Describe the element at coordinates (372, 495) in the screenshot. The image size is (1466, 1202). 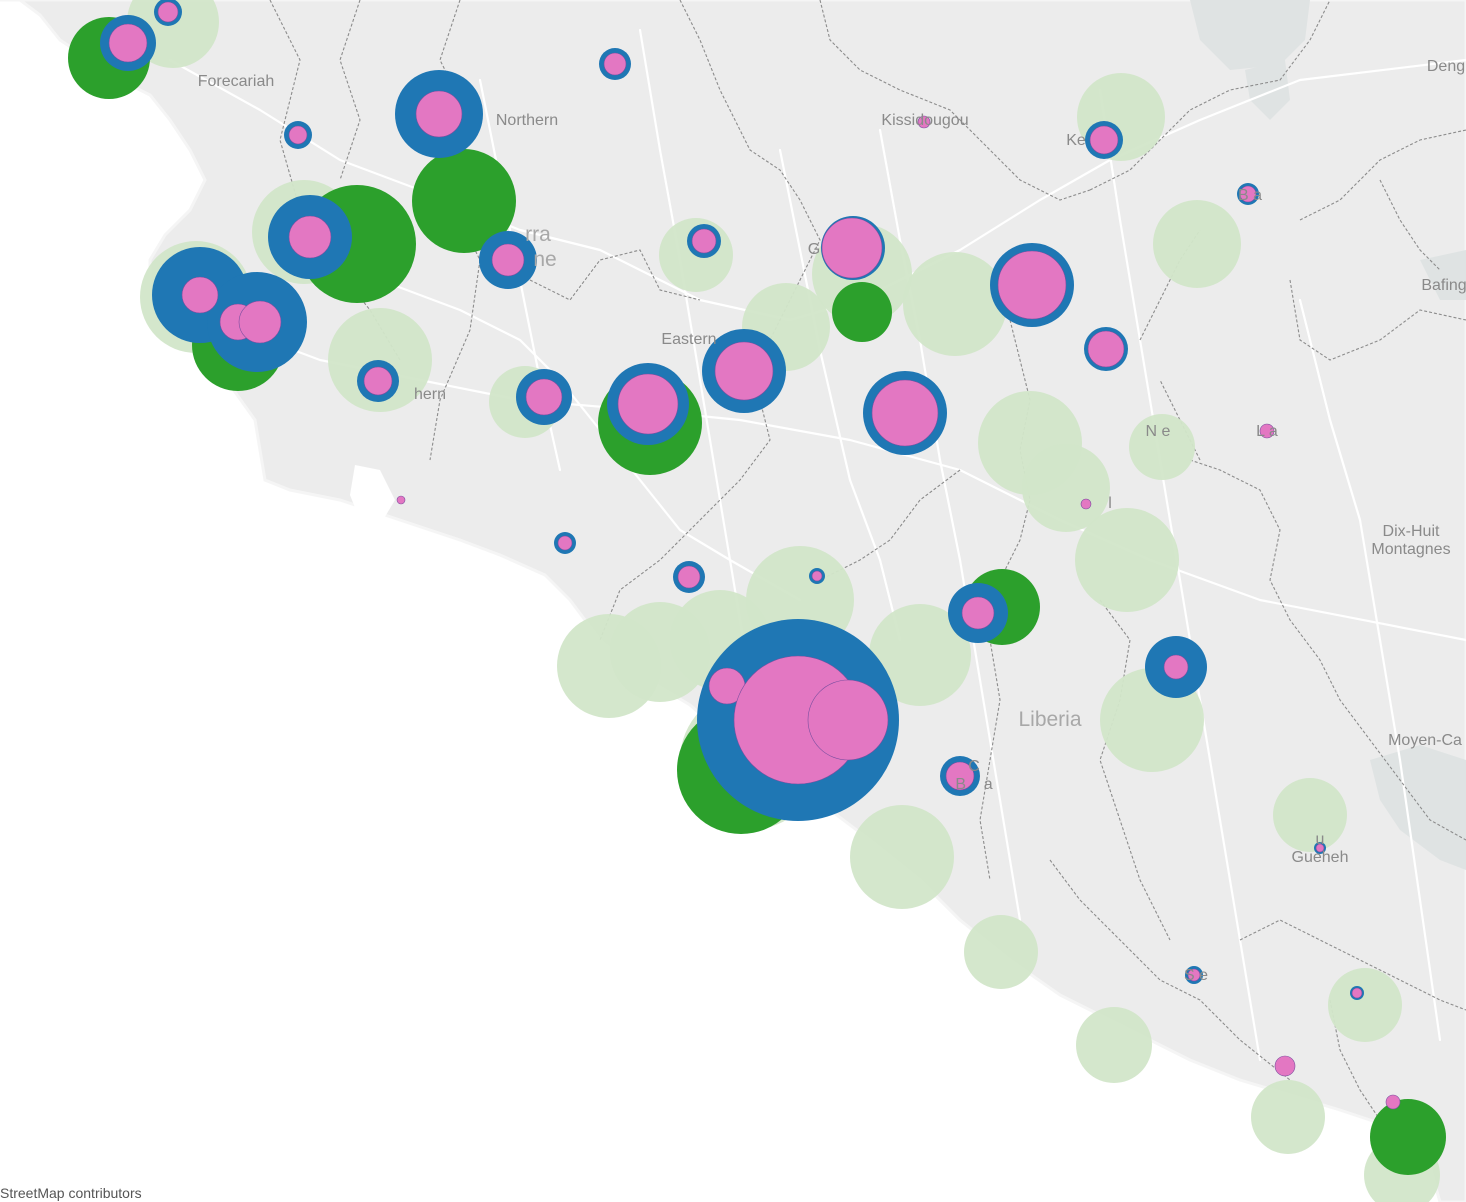
I see `estuary` at that location.